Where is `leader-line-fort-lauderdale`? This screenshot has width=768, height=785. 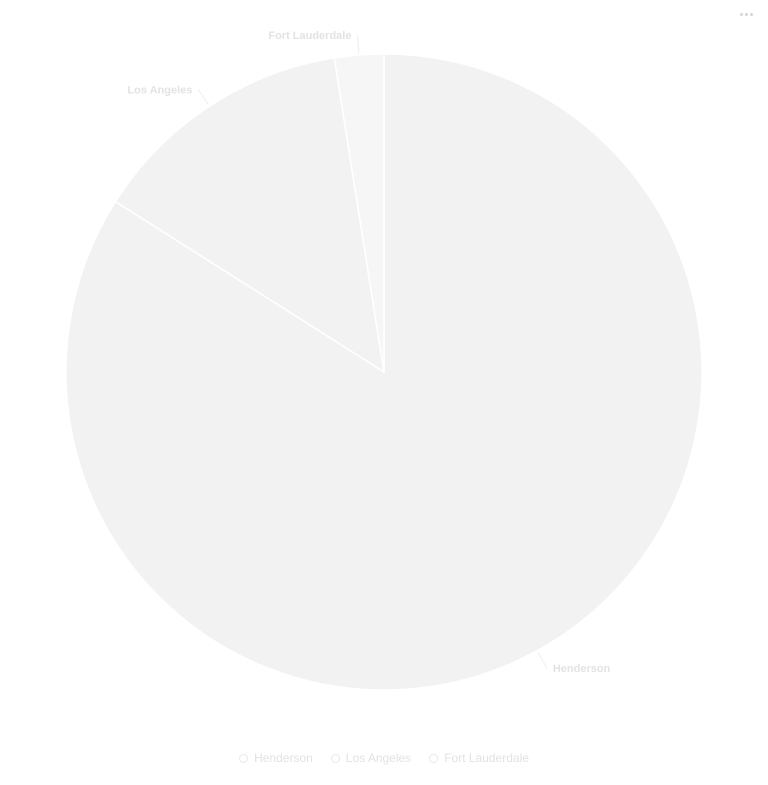
leader-line-fort-lauderdale is located at coordinates (358, 44).